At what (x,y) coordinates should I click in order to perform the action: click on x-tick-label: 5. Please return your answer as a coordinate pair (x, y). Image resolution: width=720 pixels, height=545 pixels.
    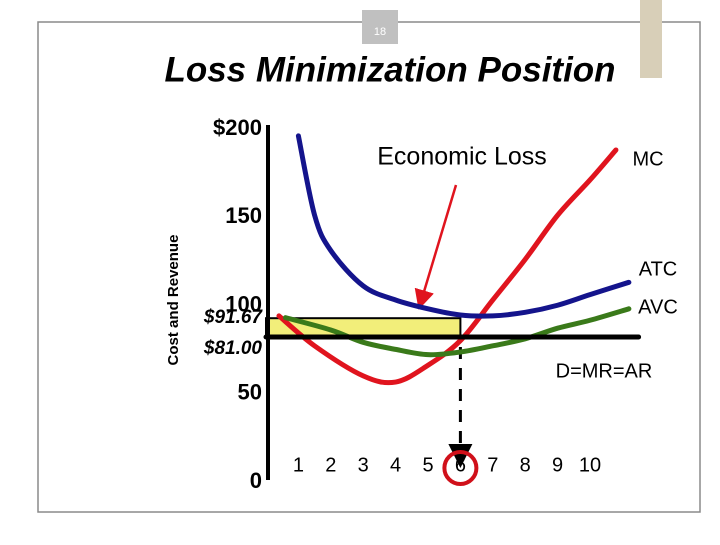
    Looking at the image, I should click on (427, 465).